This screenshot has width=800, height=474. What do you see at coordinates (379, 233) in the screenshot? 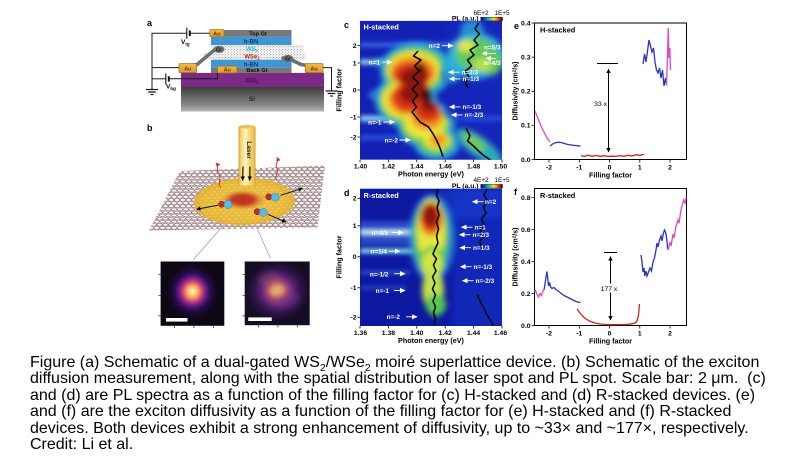
I see `svg-text: n=4/5` at bounding box center [379, 233].